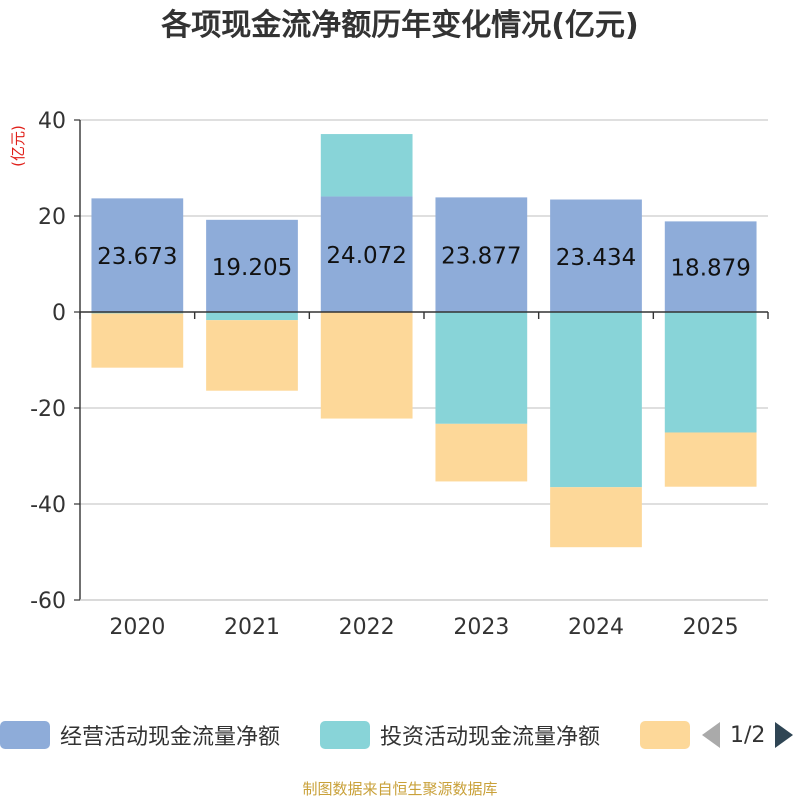  I want to click on legend-page-indicator: 1/2, so click(748, 735).